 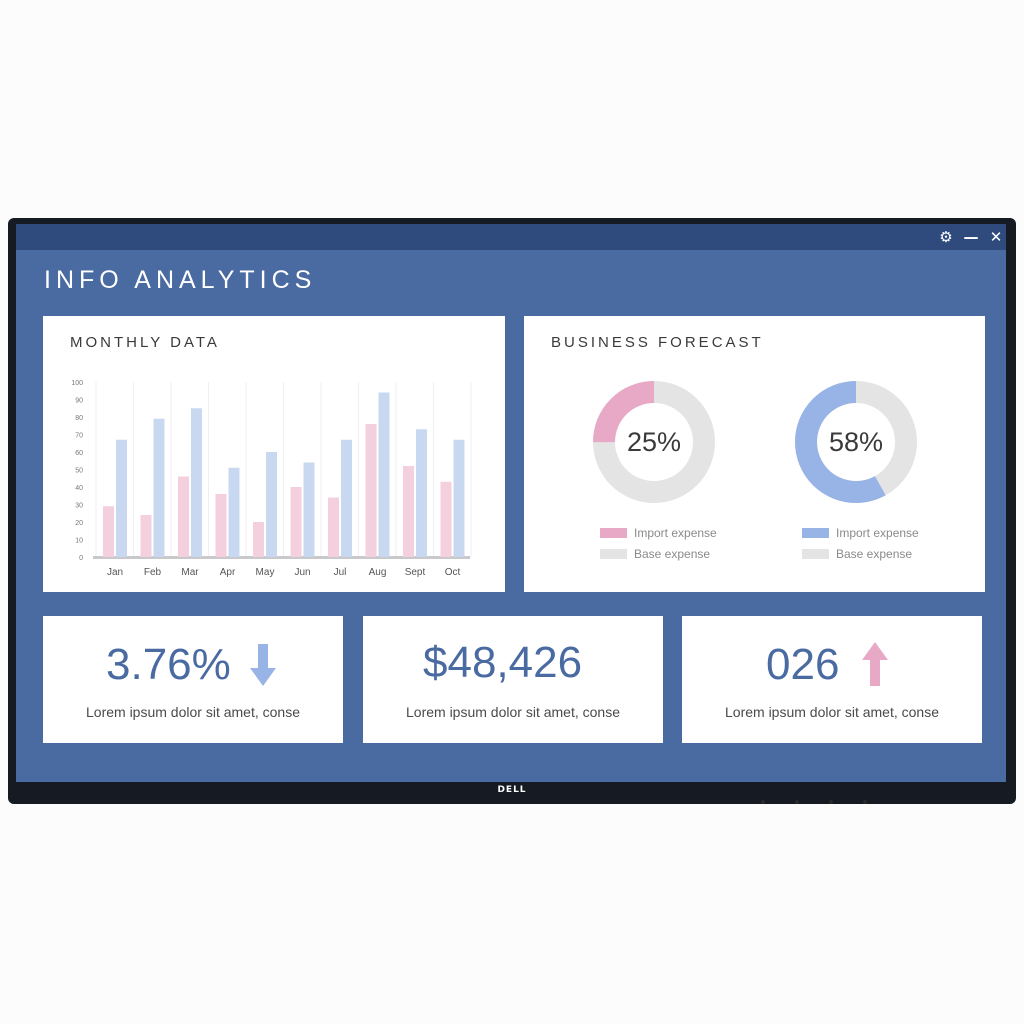 I want to click on page-title: INFO ANALYTICS, so click(x=180, y=280).